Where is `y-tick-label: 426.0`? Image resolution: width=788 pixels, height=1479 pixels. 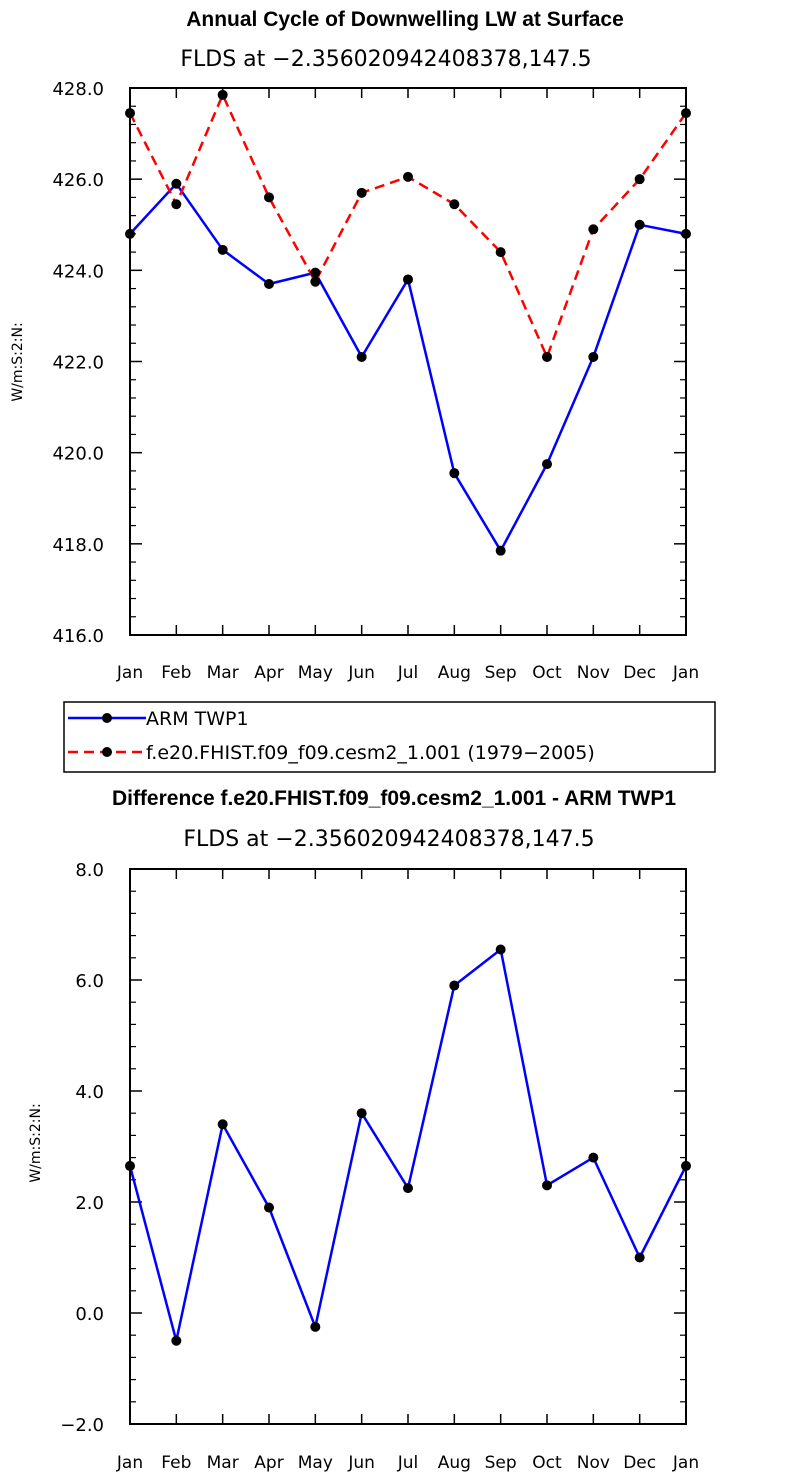
y-tick-label: 426.0 is located at coordinates (78, 180).